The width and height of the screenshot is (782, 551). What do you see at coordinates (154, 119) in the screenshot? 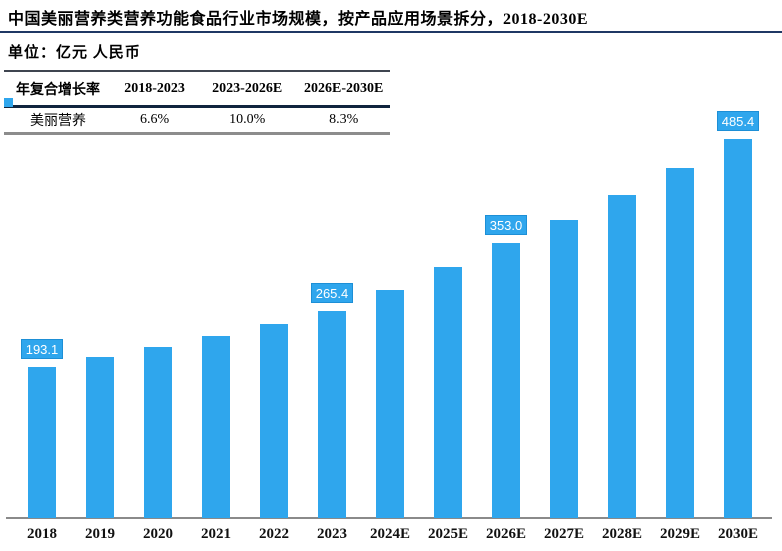
I see `table-cagr-value-1: 6.6%` at bounding box center [154, 119].